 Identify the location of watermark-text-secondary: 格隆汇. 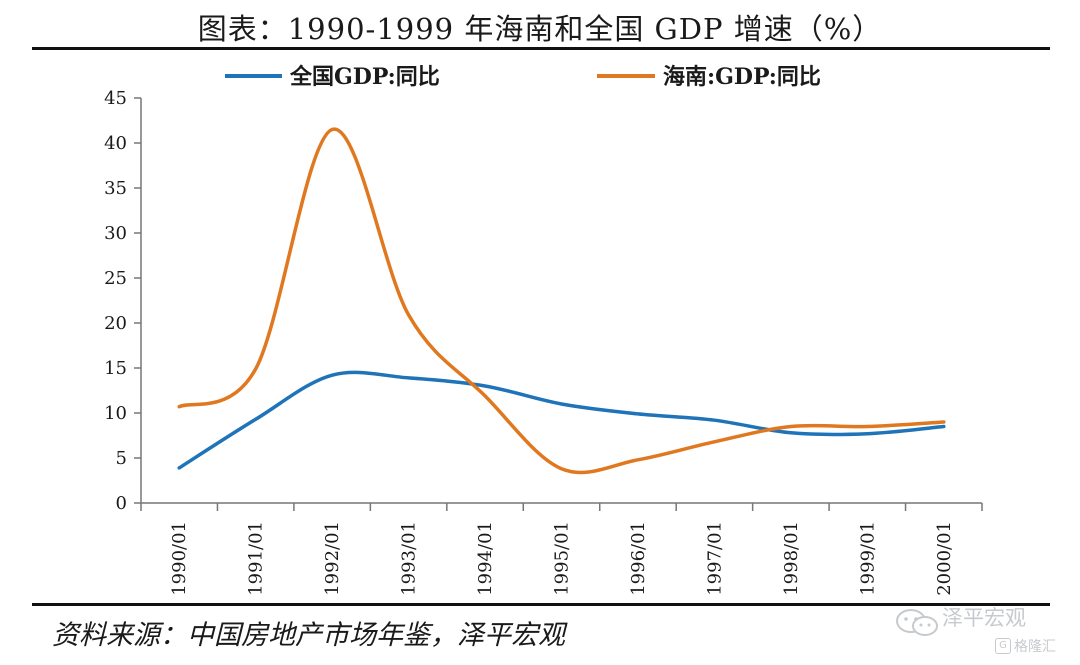
(1035, 647).